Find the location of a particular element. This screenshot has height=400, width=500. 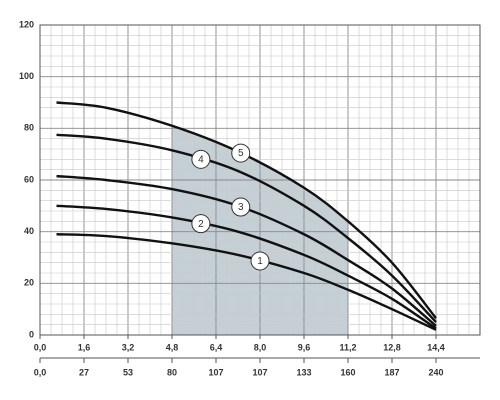

y-tick-label: 120 is located at coordinates (26, 24).